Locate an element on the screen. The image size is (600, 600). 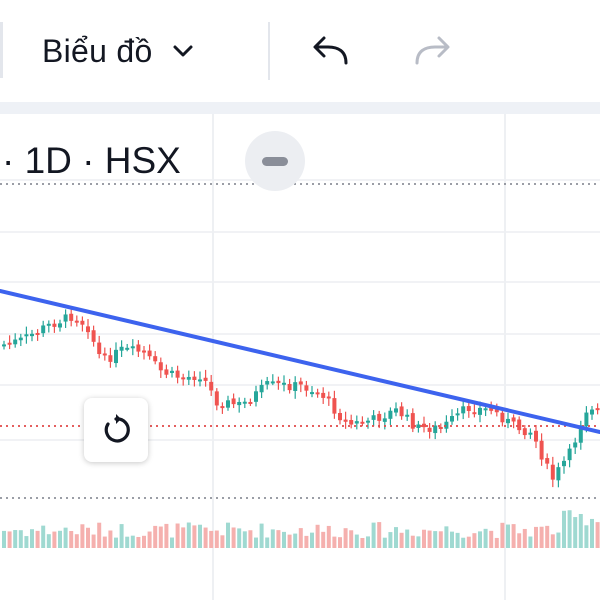
chart-legend: · 1D · HSX is located at coordinates (91, 160).